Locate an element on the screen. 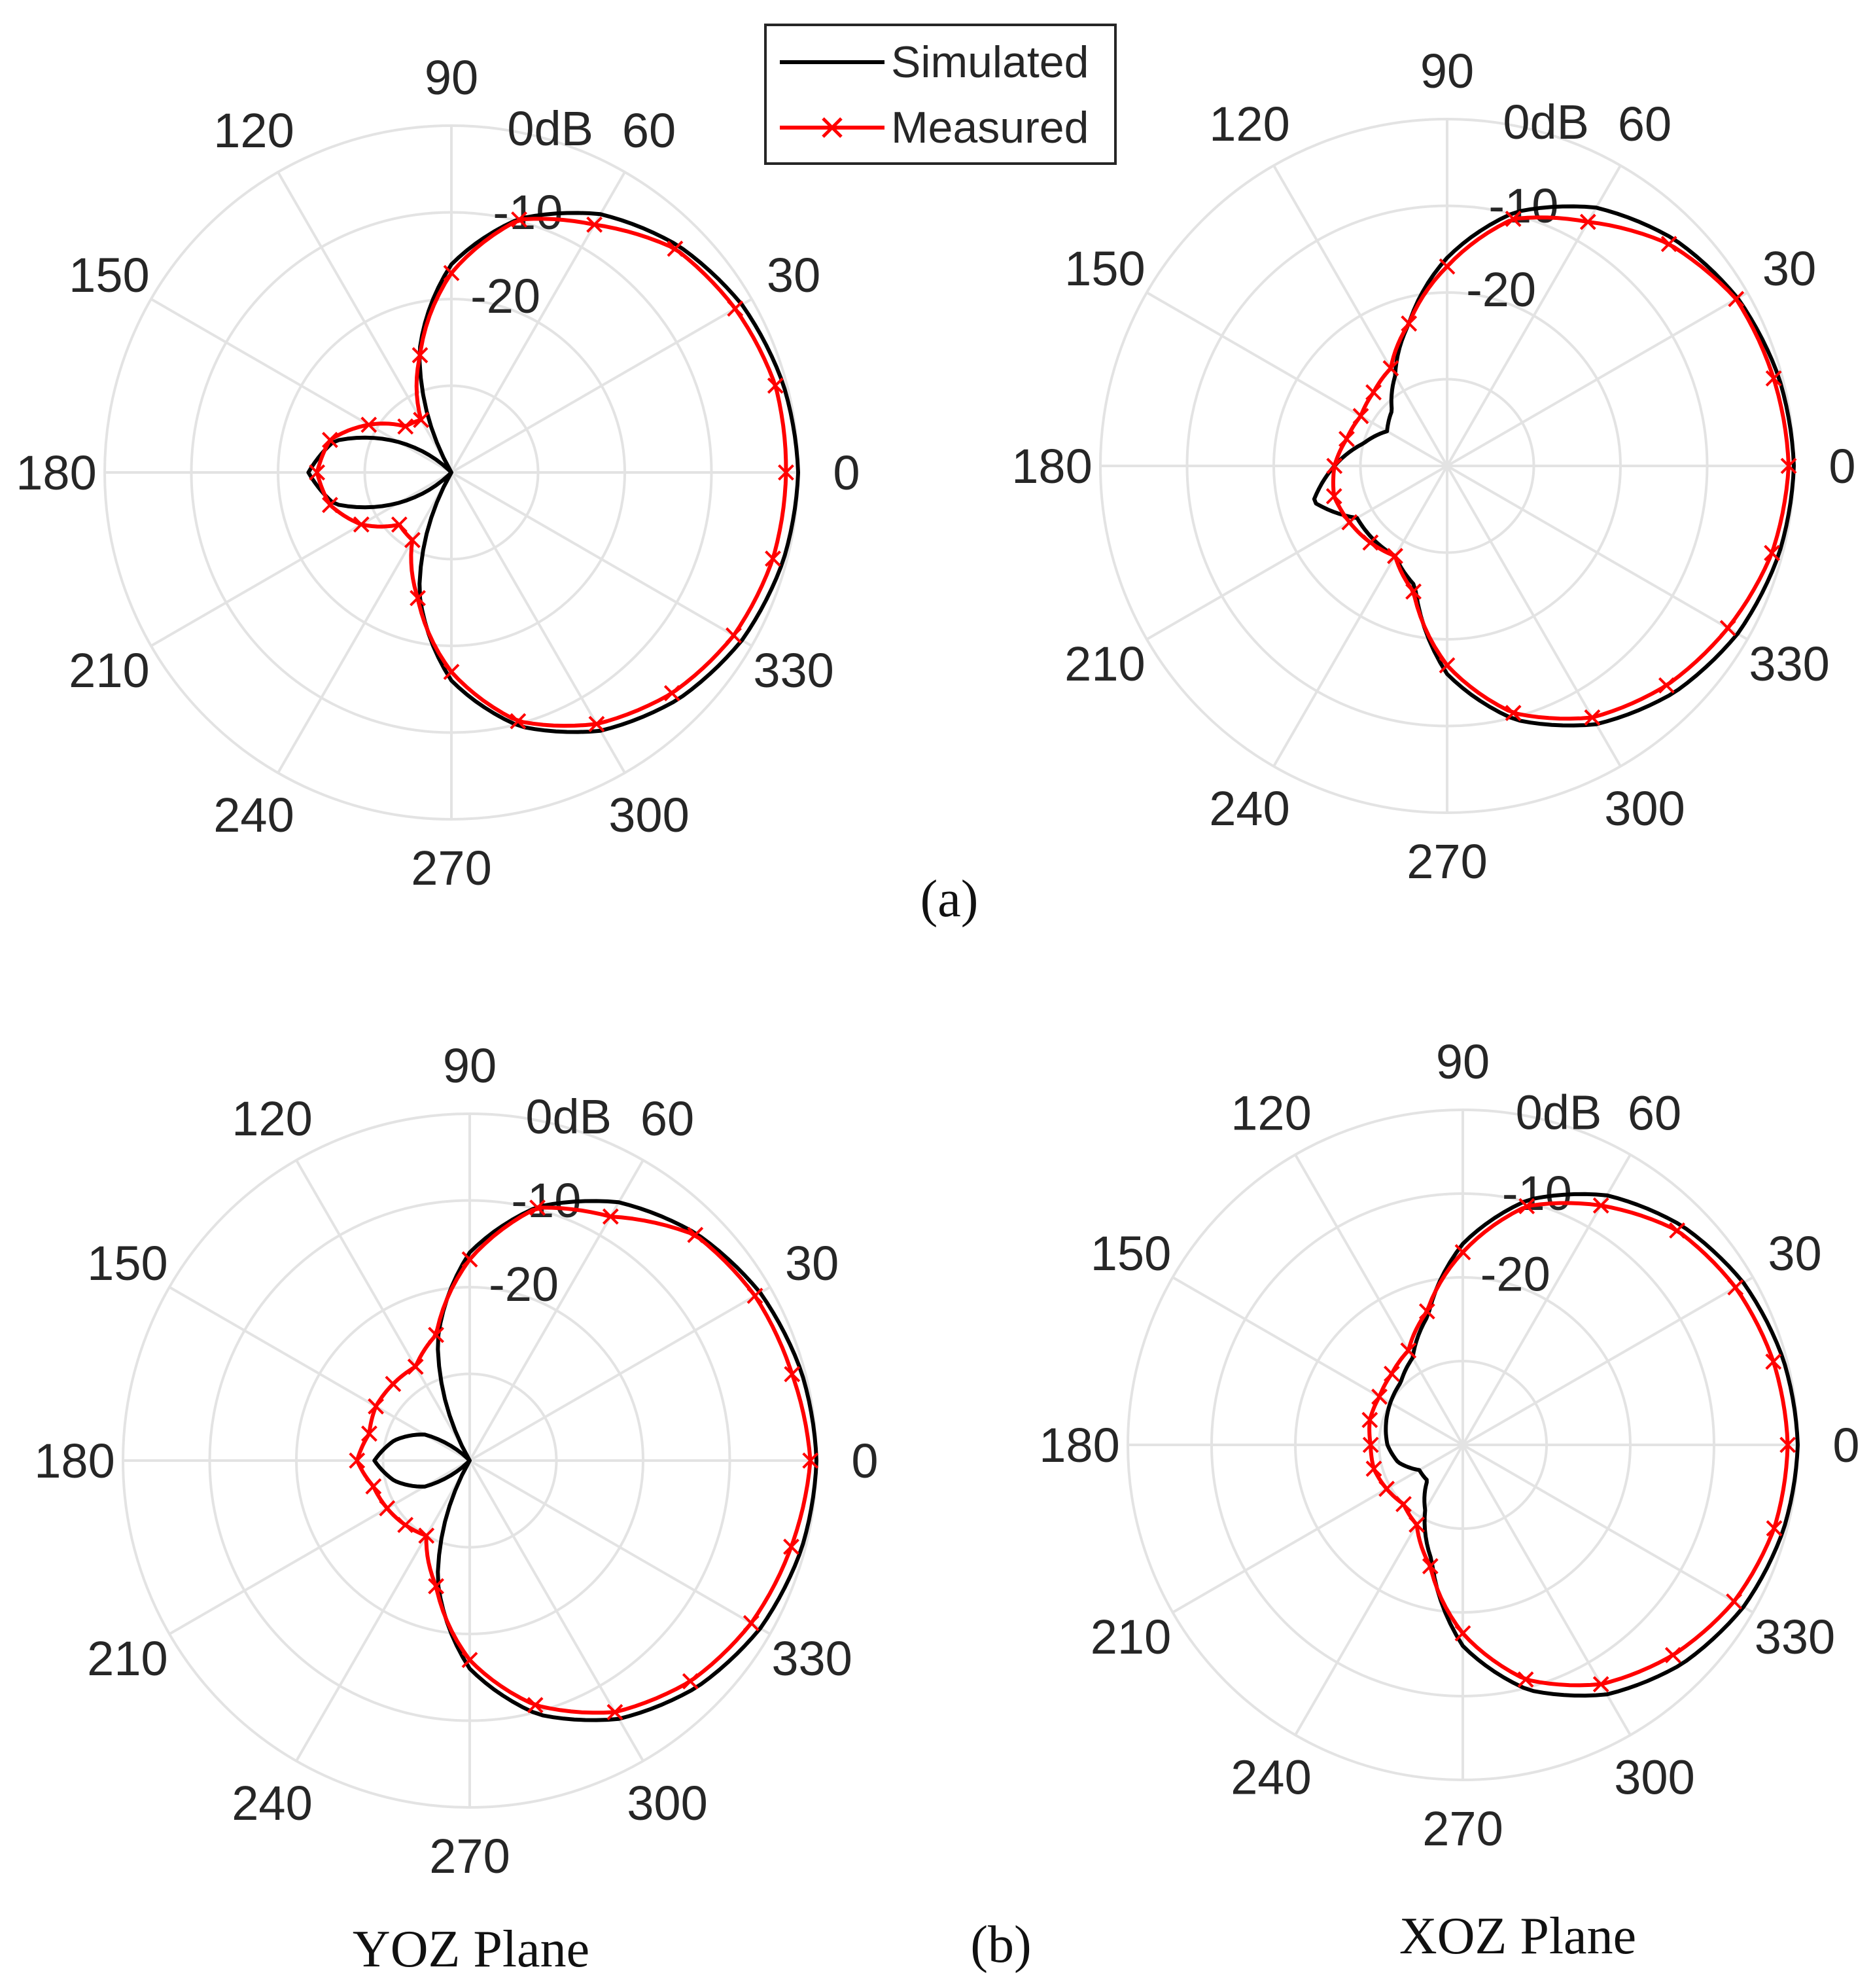 This screenshot has width=1873, height=1988. angle-tick-label: 150 is located at coordinates (109, 275).